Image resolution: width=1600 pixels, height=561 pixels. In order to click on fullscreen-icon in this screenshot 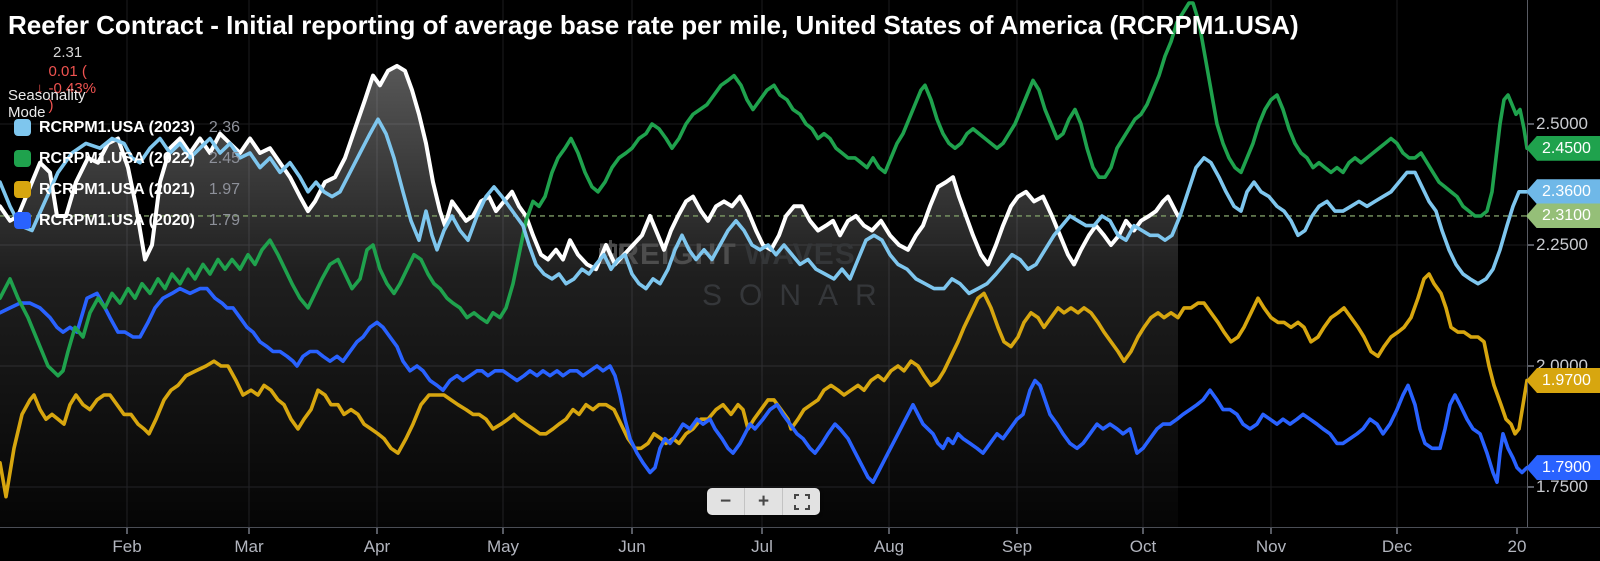, I will do `click(801, 501)`.